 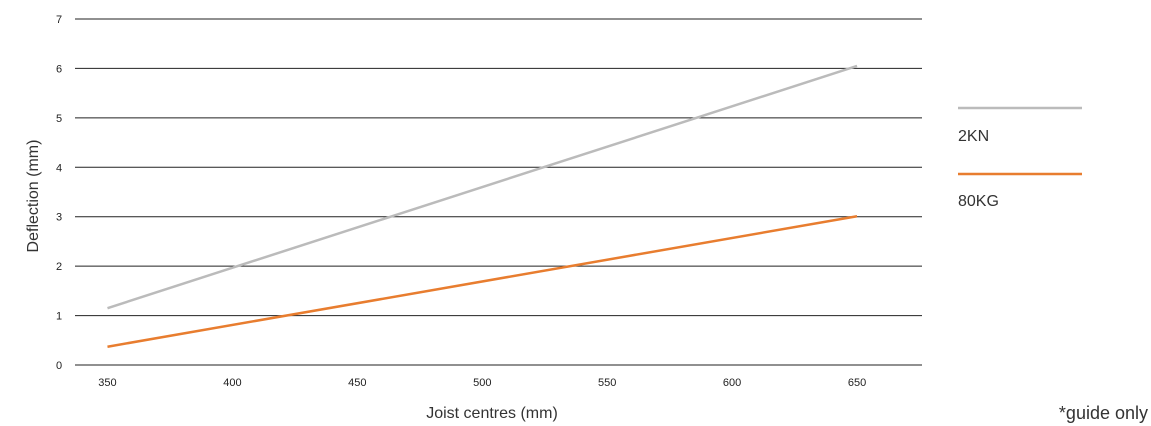 I want to click on x-tick-labels: 350 400 450 500 550 600 650, so click(x=482, y=383).